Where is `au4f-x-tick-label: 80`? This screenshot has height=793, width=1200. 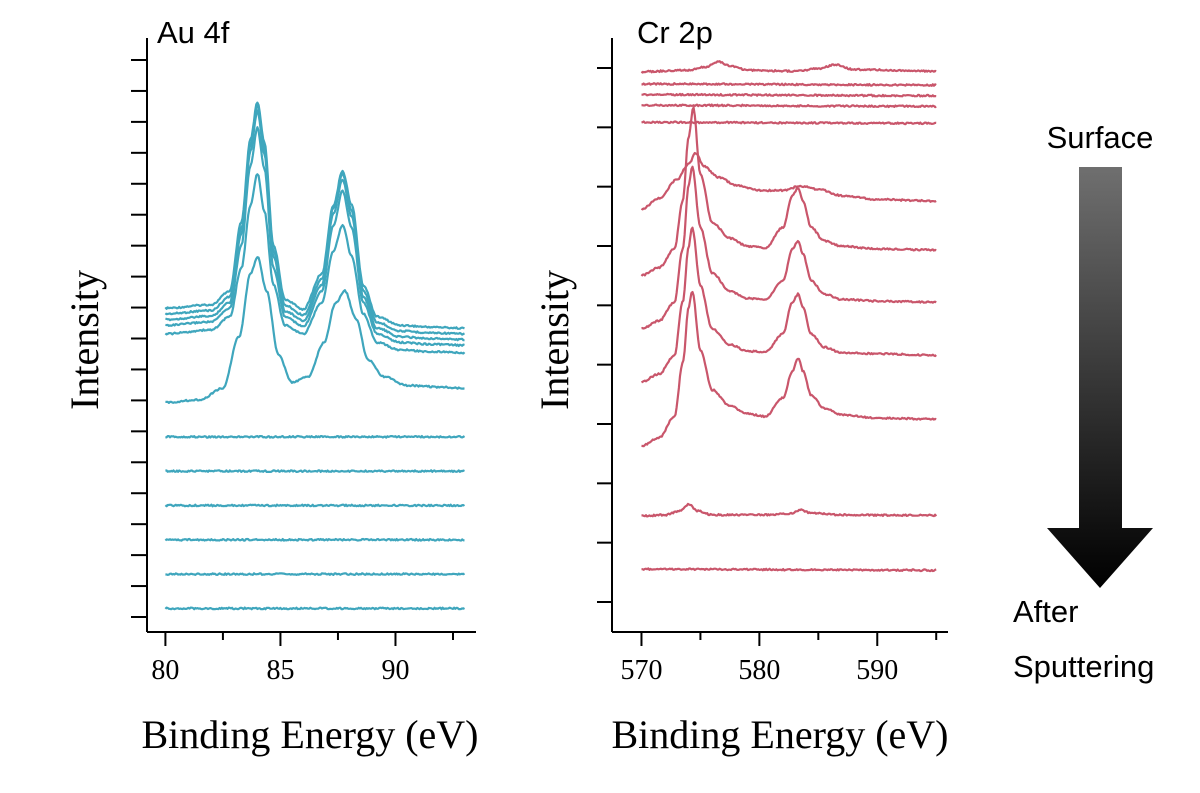 au4f-x-tick-label: 80 is located at coordinates (165, 670).